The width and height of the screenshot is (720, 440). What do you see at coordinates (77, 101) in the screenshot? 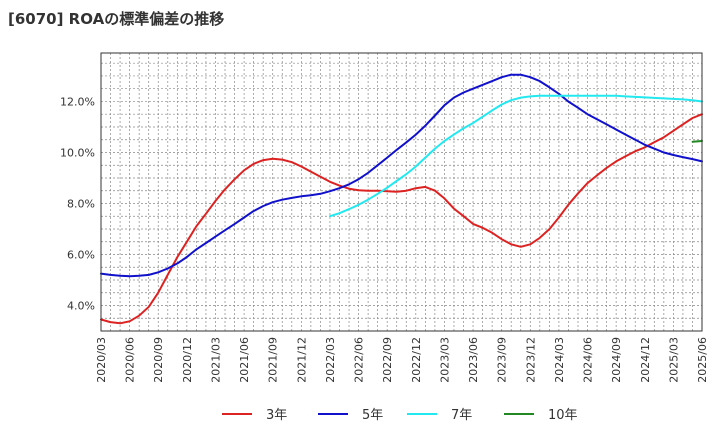
I see `y-tick-label: 12.0%` at bounding box center [77, 101].